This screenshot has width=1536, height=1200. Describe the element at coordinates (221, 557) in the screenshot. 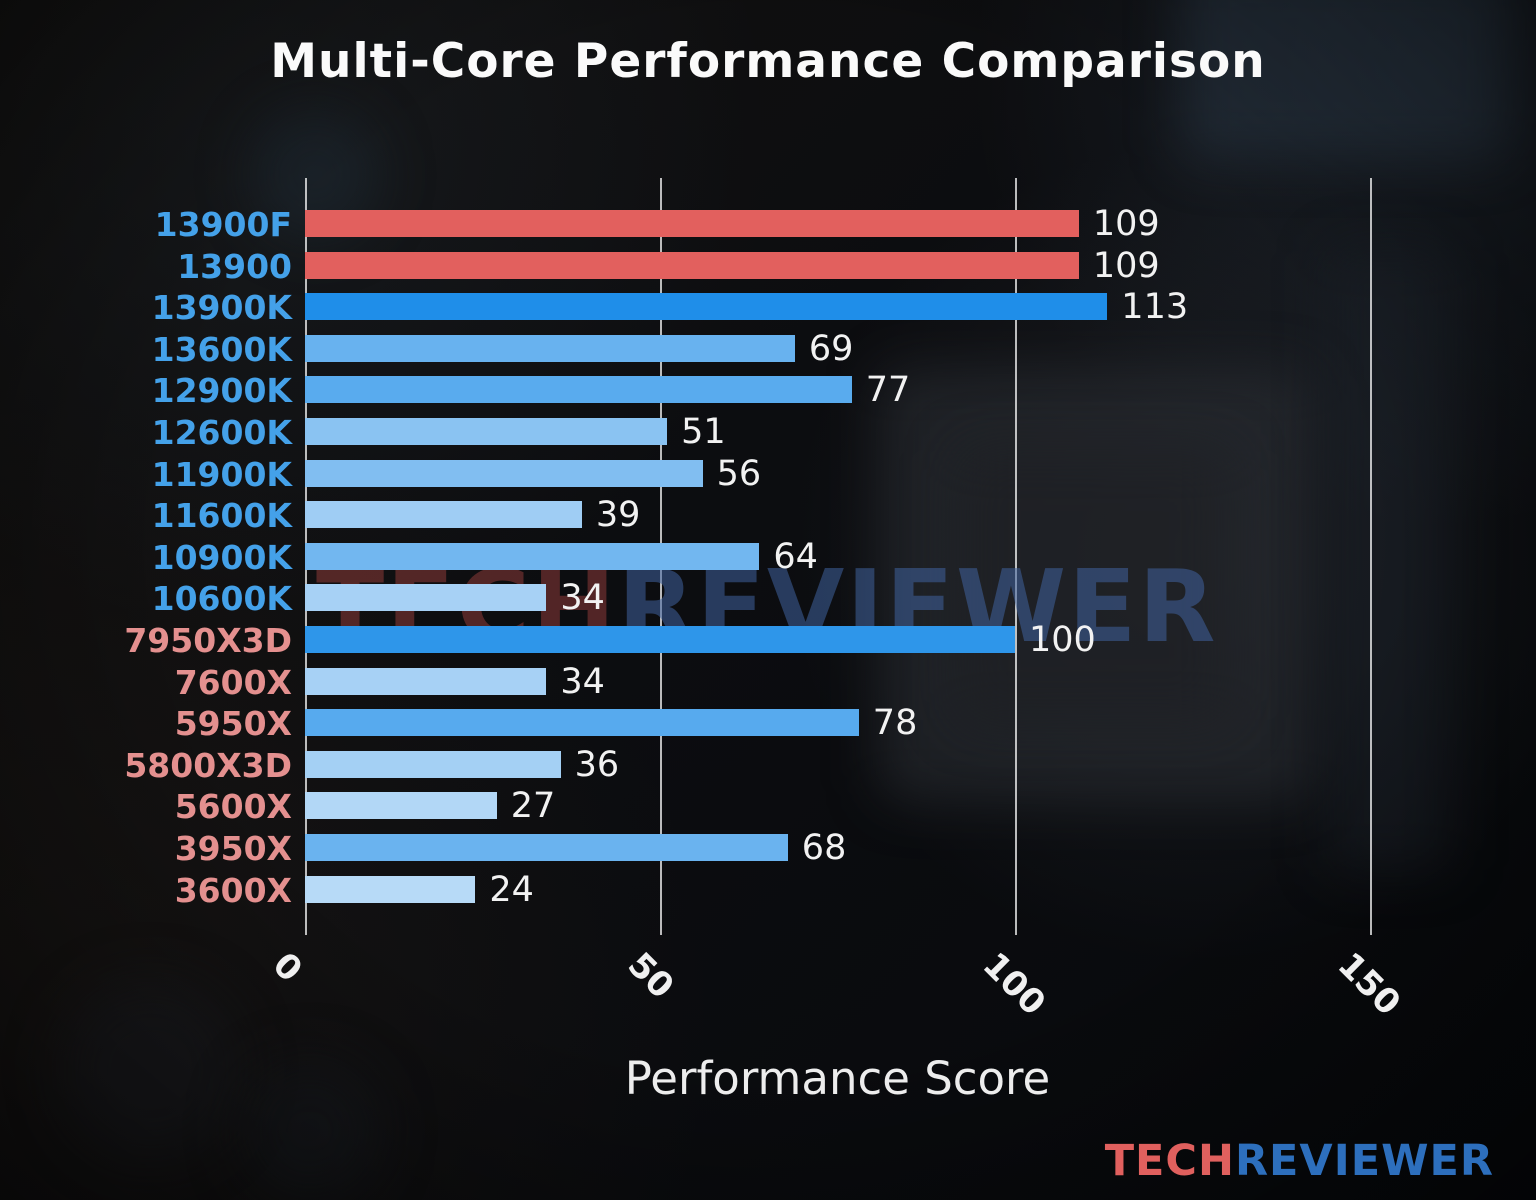

I see `y-axis-label-10900K: 10900K` at that location.